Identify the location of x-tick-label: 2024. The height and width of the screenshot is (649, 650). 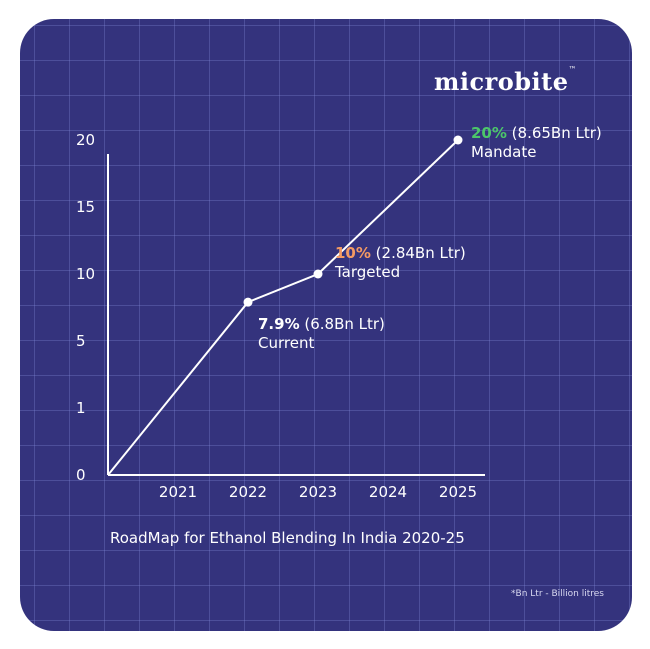
(388, 492).